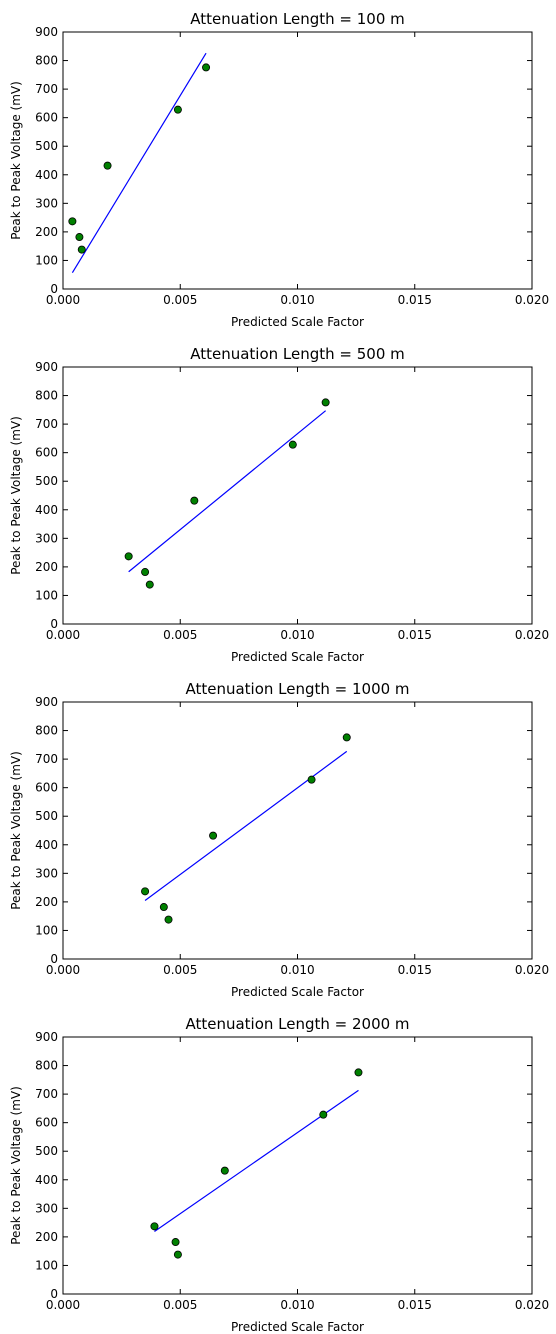 The width and height of the screenshot is (556, 1334). What do you see at coordinates (297, 689) in the screenshot?
I see `chart-title: Attenuation Length = 1000 m` at bounding box center [297, 689].